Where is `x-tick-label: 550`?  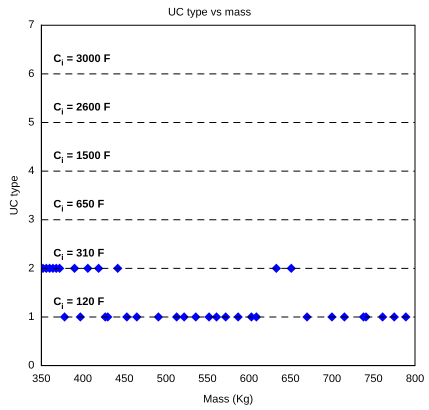
x-tick-label: 550 is located at coordinates (207, 379).